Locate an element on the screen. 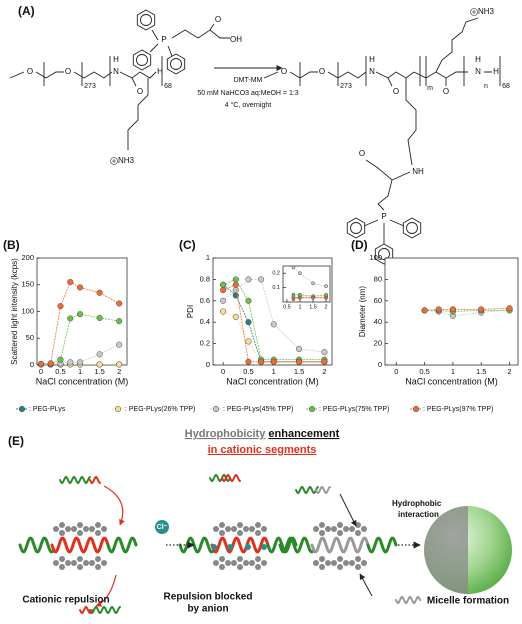 The image size is (522, 624). panel-label: (E) is located at coordinates (16, 441).